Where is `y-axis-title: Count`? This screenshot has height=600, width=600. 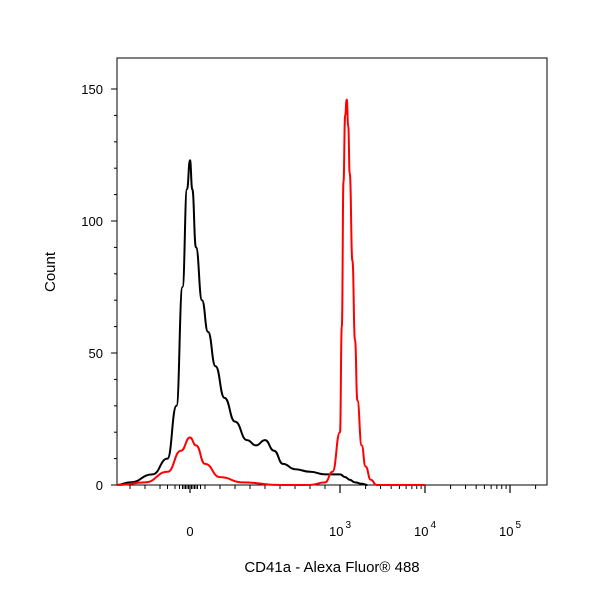
y-axis-title: Count is located at coordinates (50, 271).